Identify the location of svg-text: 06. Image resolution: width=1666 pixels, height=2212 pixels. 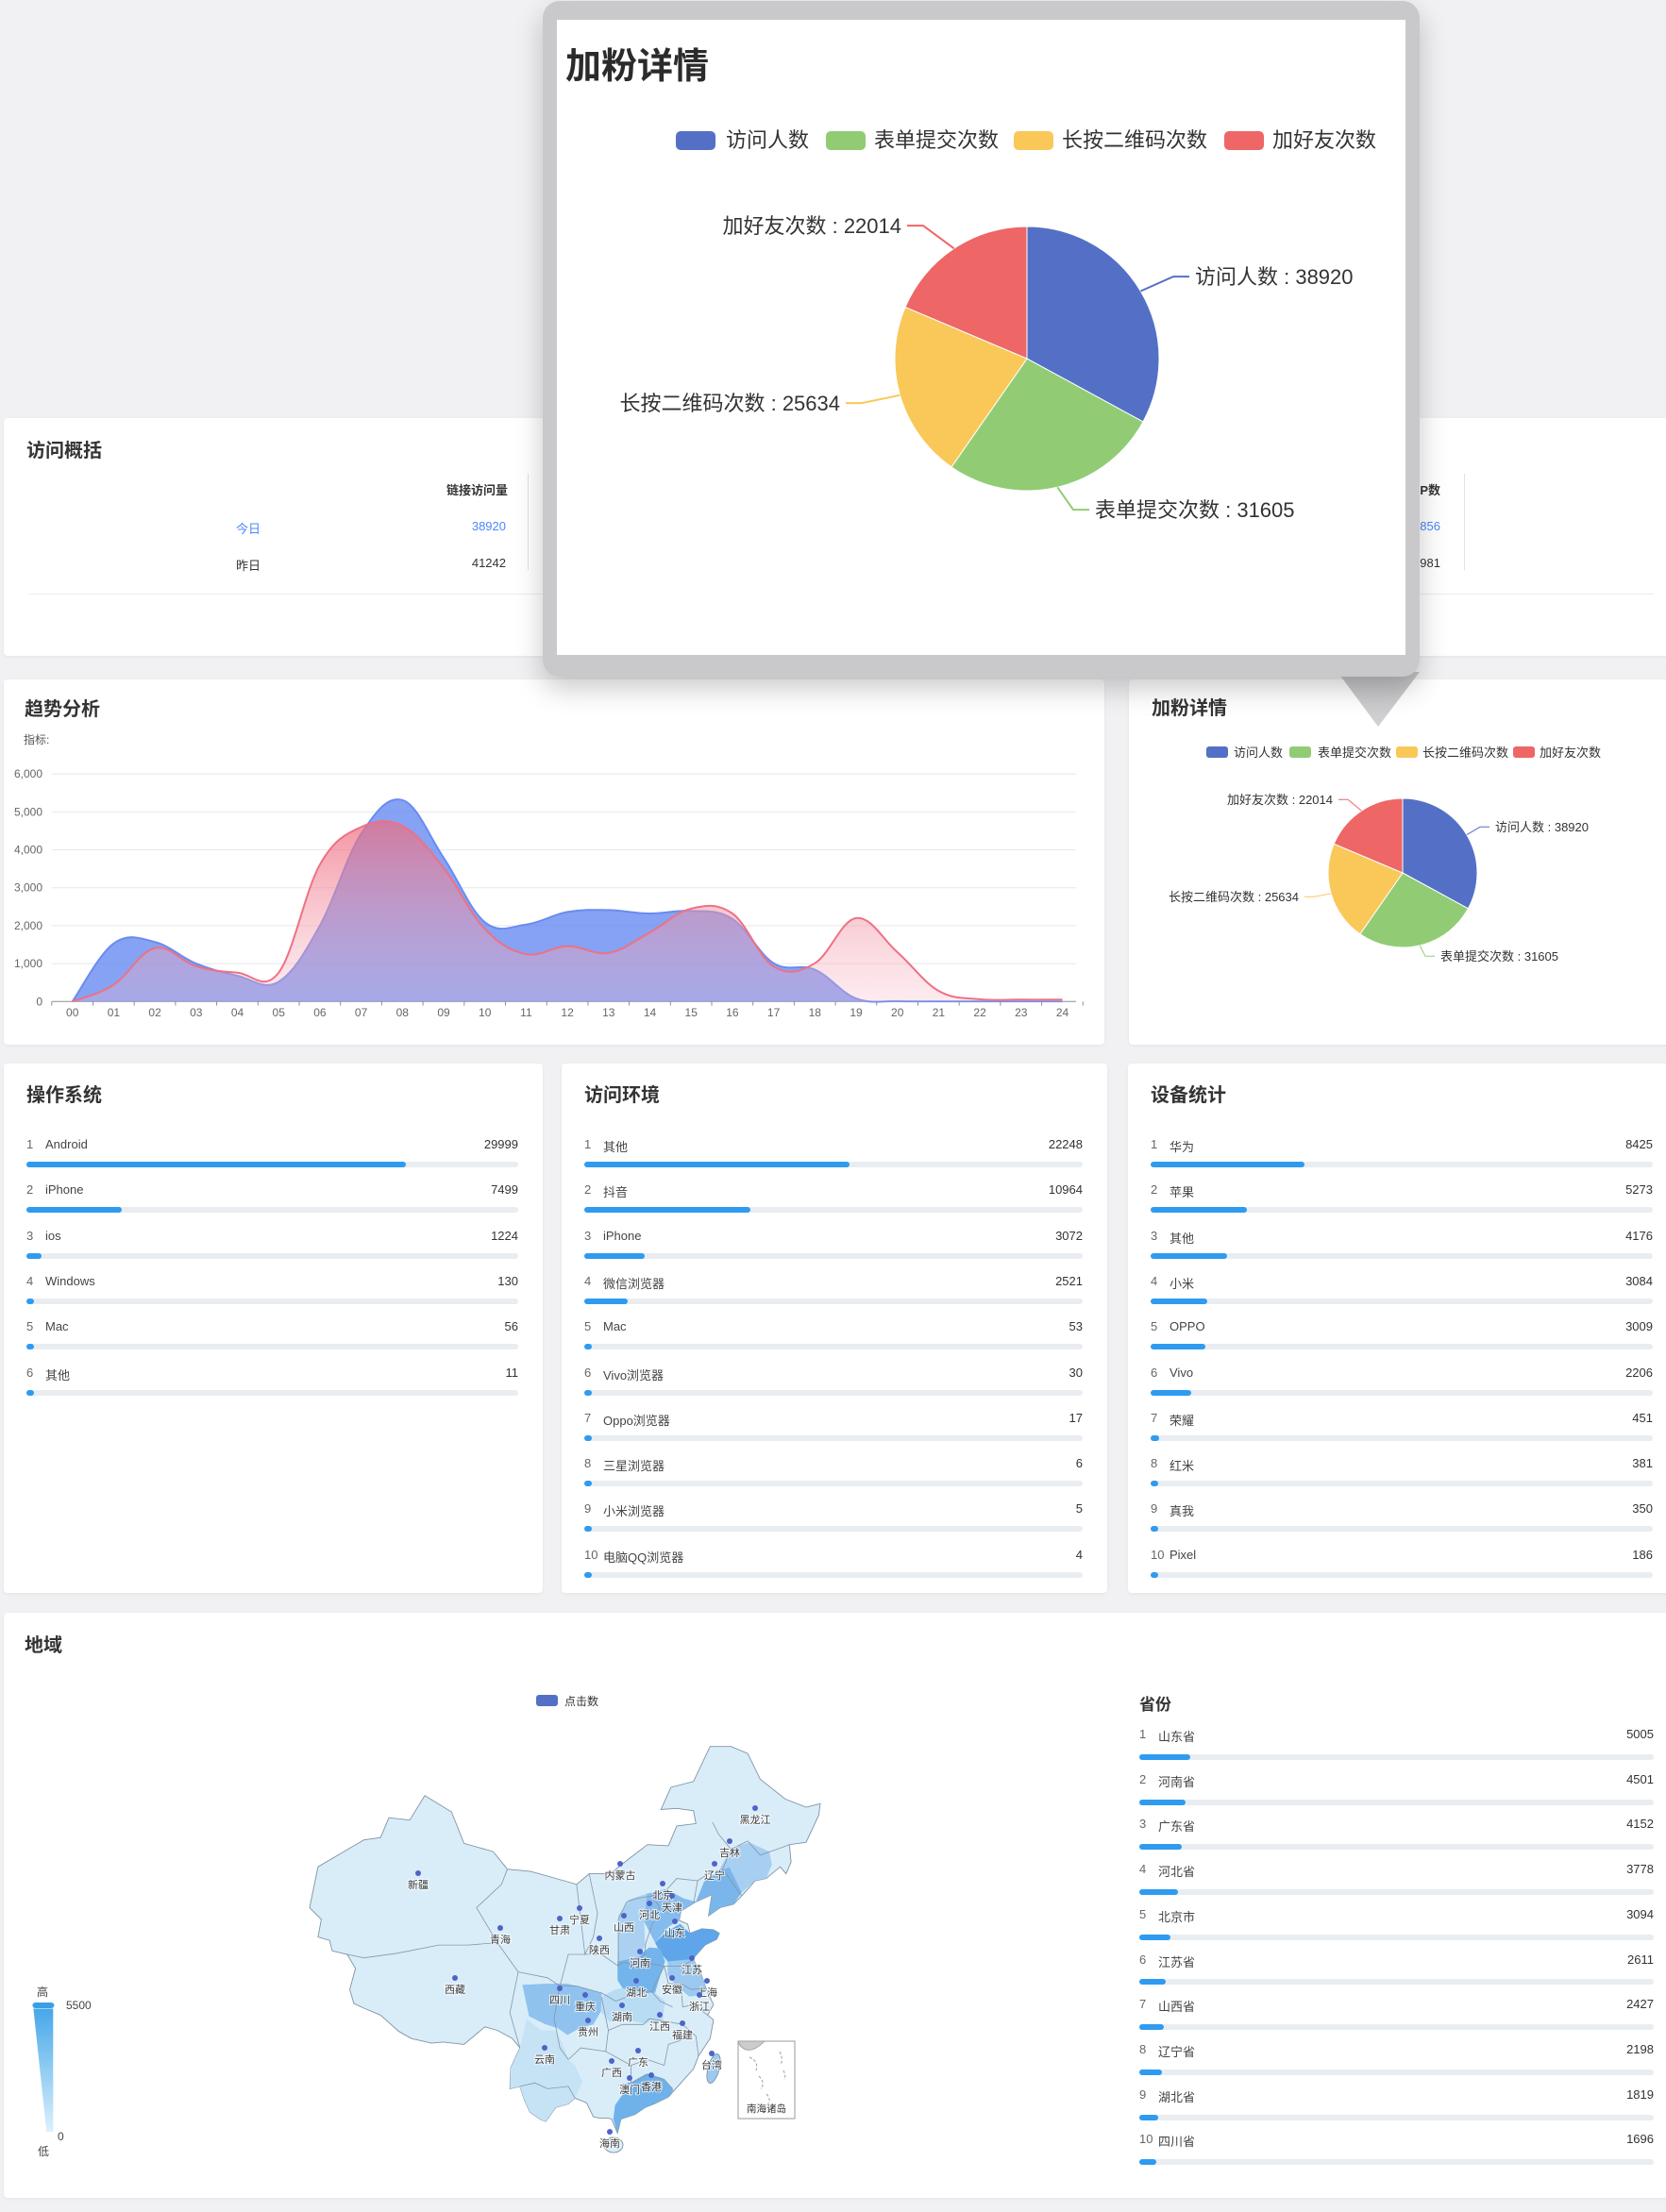
(320, 1013).